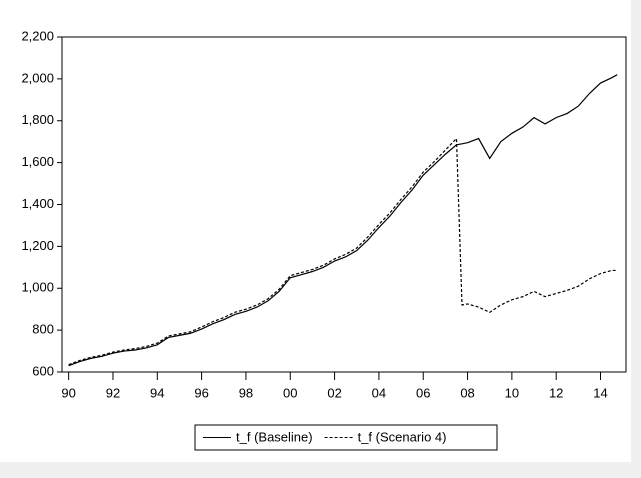 The width and height of the screenshot is (641, 478). Describe the element at coordinates (274, 436) in the screenshot. I see `legend-label: t_f (Baseline)` at that location.